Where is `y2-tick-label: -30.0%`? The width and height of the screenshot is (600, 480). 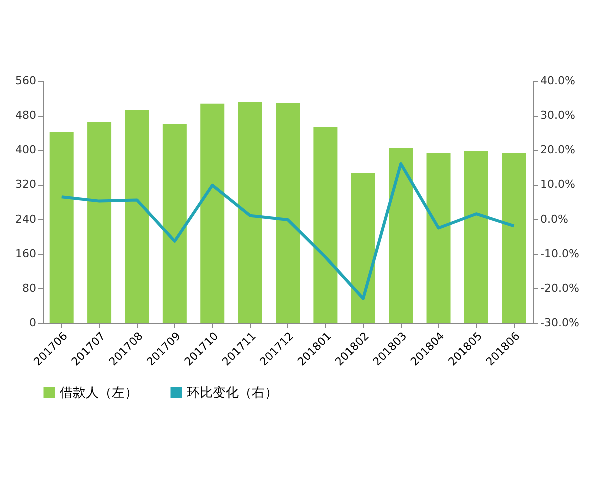
y2-tick-label: -30.0% is located at coordinates (560, 323).